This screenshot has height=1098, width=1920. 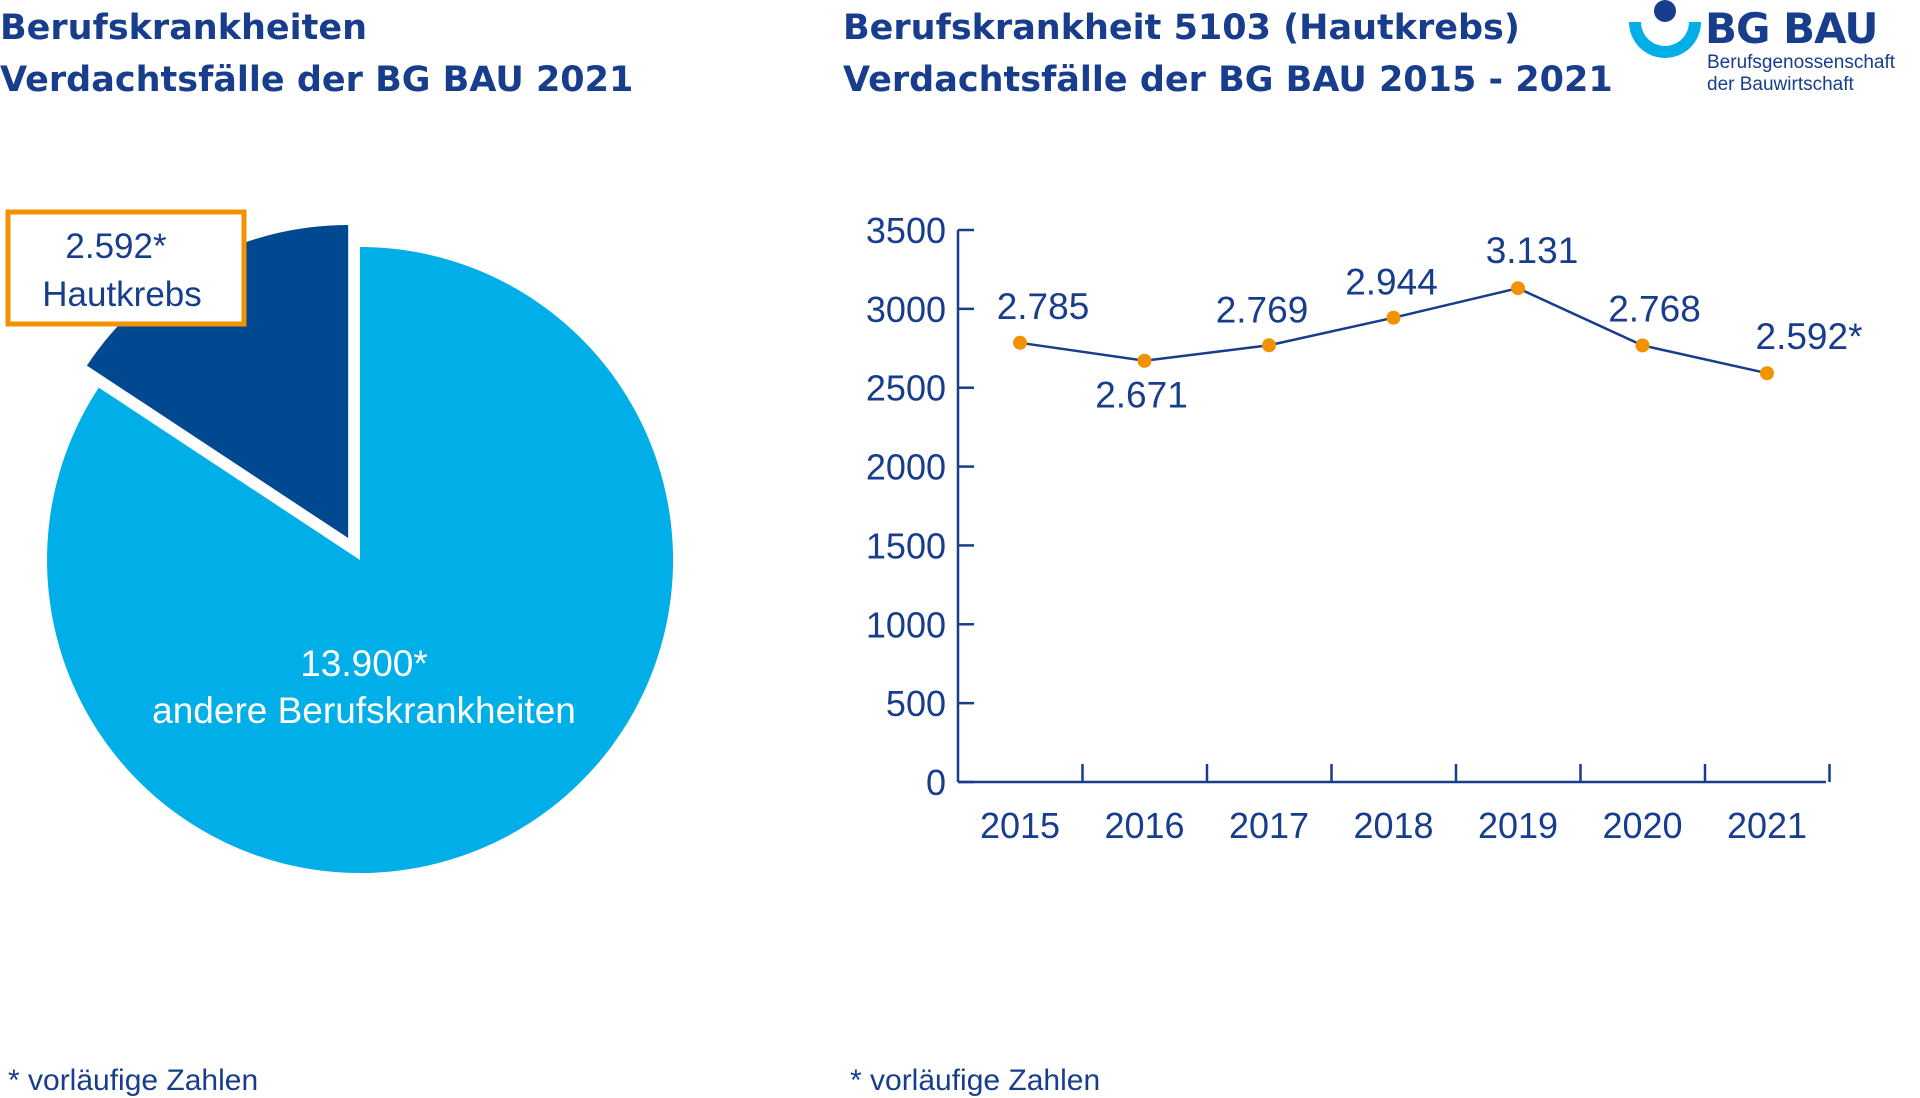 I want to click on y-tick-label: 1000, so click(x=906, y=624).